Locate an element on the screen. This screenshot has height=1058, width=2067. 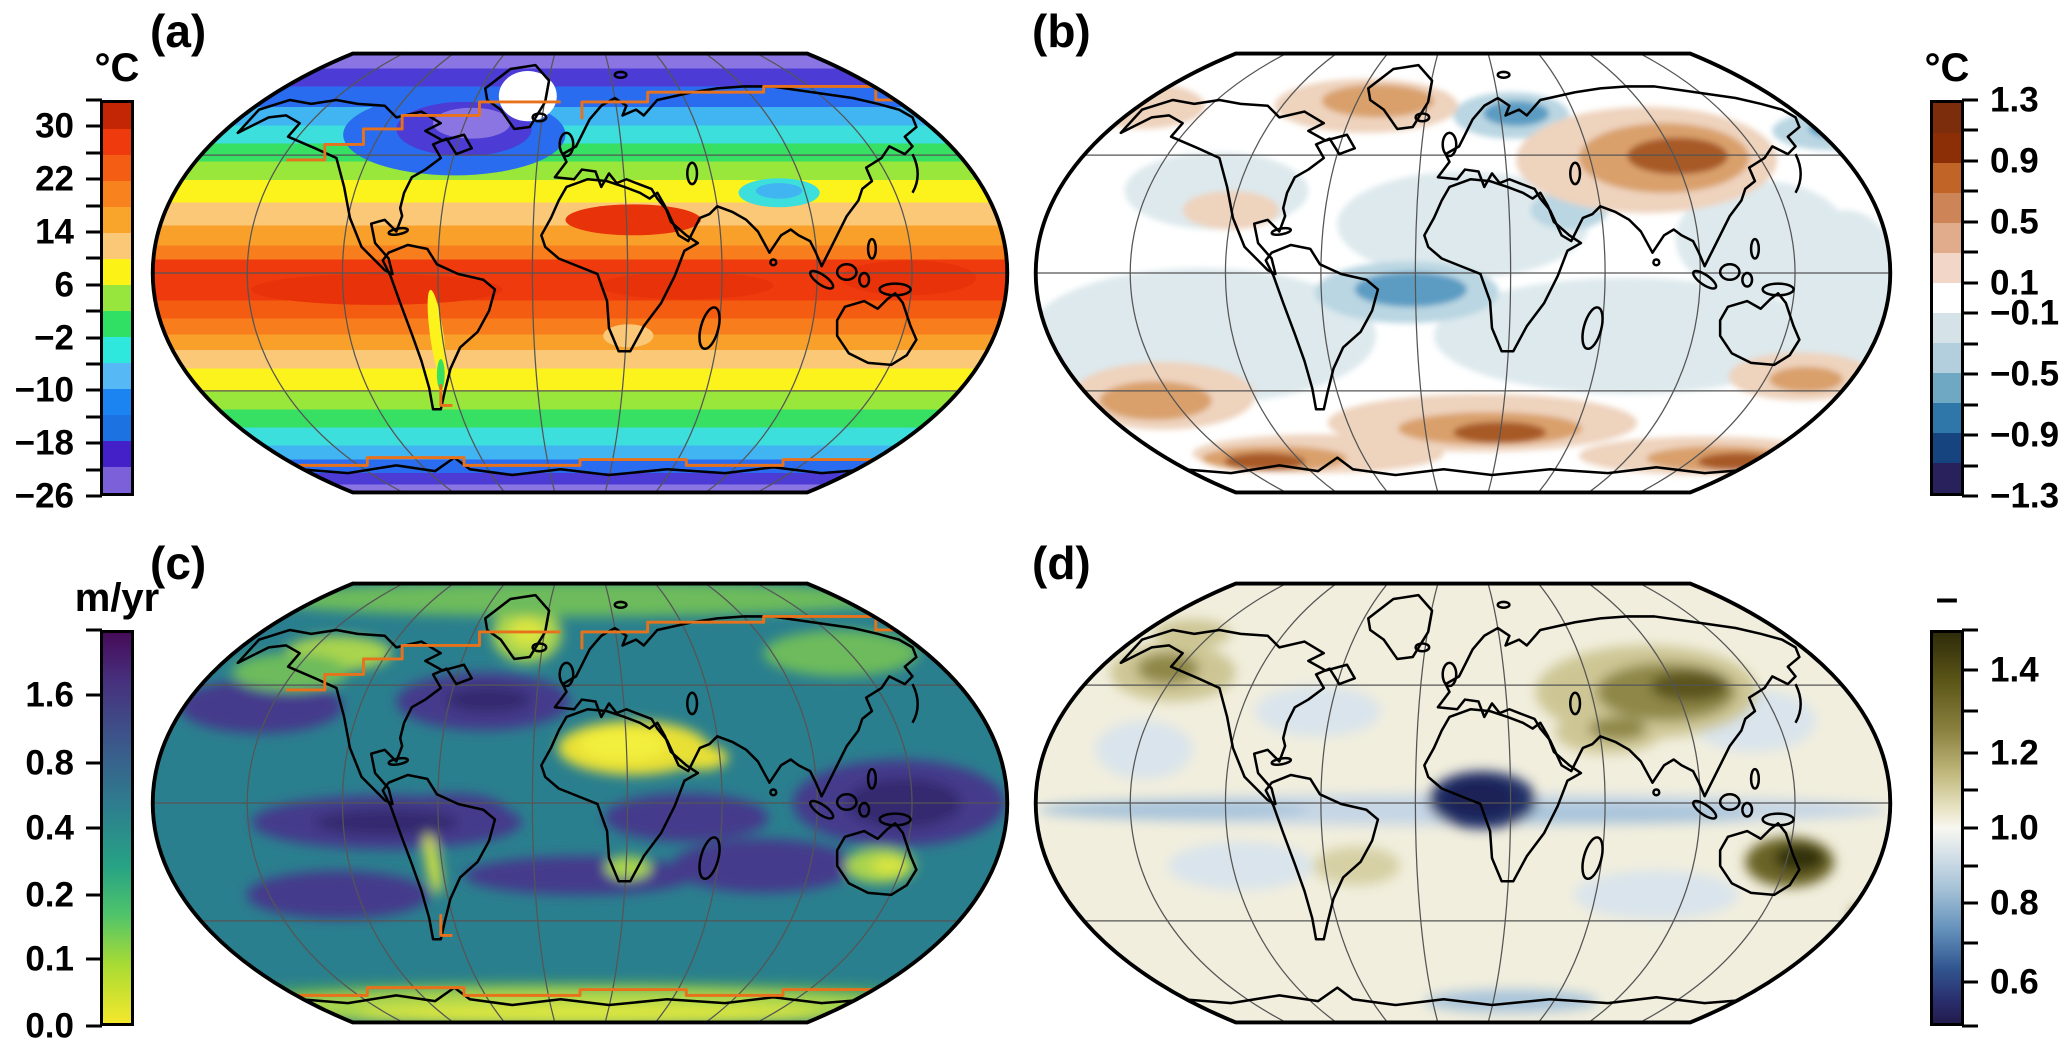
colorbar-tick-label: 22 is located at coordinates (54, 179).